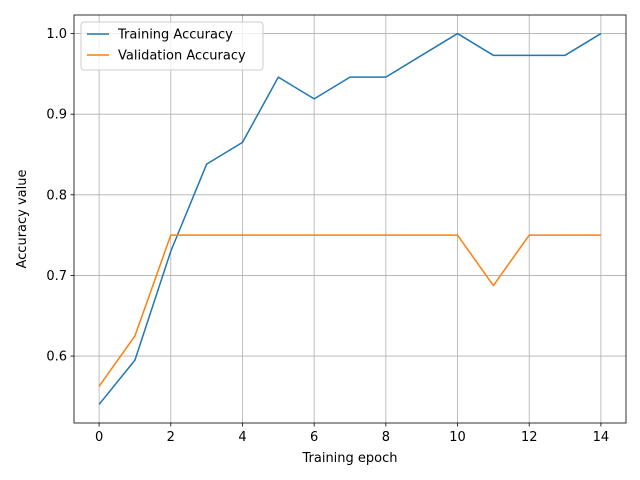 This screenshot has width=640, height=480. Describe the element at coordinates (386, 437) in the screenshot. I see `x-tick-label: 8` at that location.